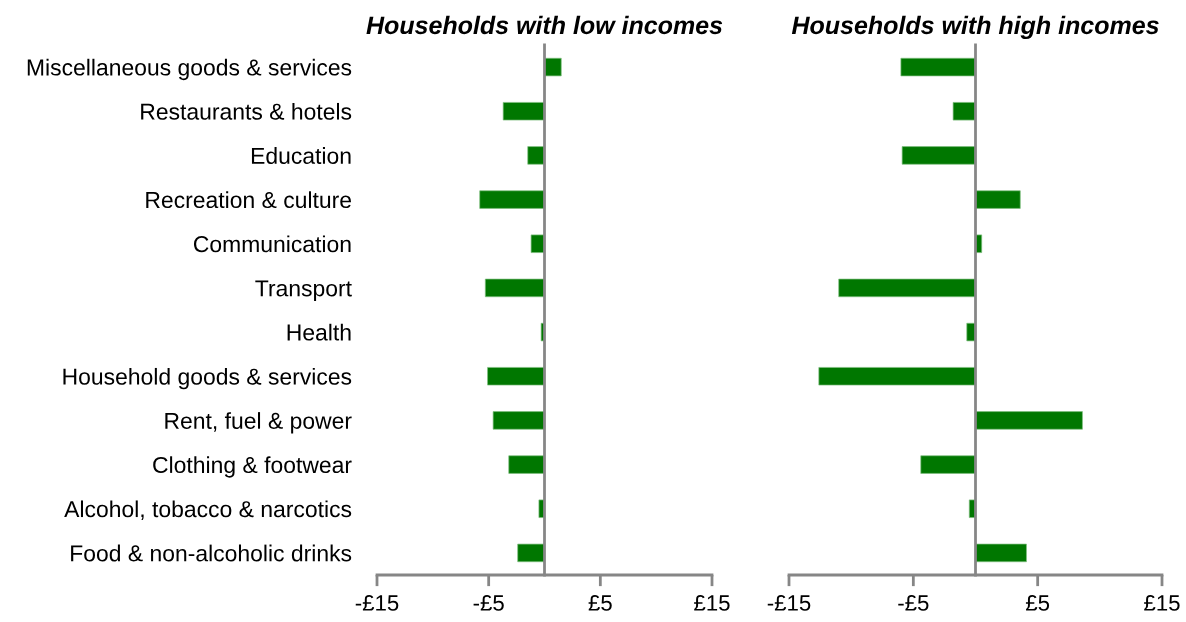  Describe the element at coordinates (301, 155) in the screenshot. I see `y-tick-label: Education` at that location.